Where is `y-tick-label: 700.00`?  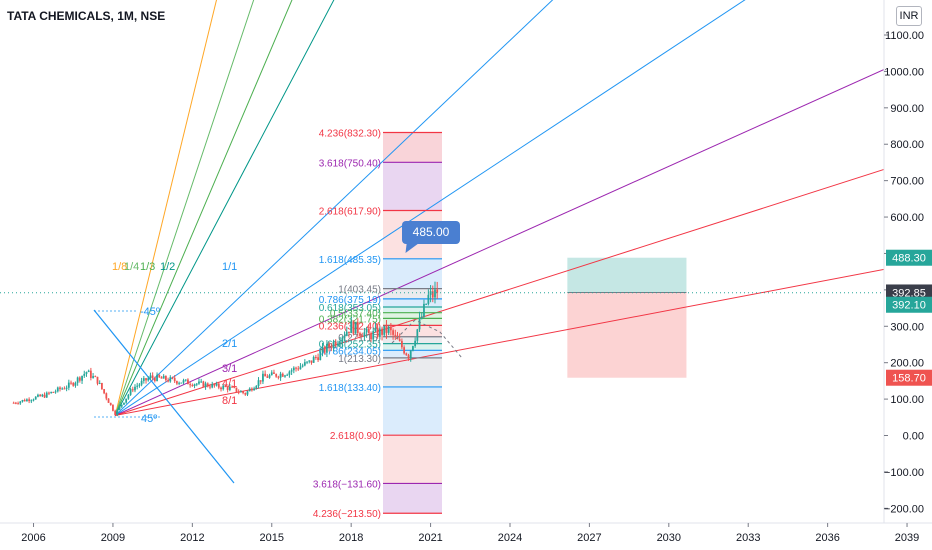 y-tick-label: 700.00 is located at coordinates (907, 182).